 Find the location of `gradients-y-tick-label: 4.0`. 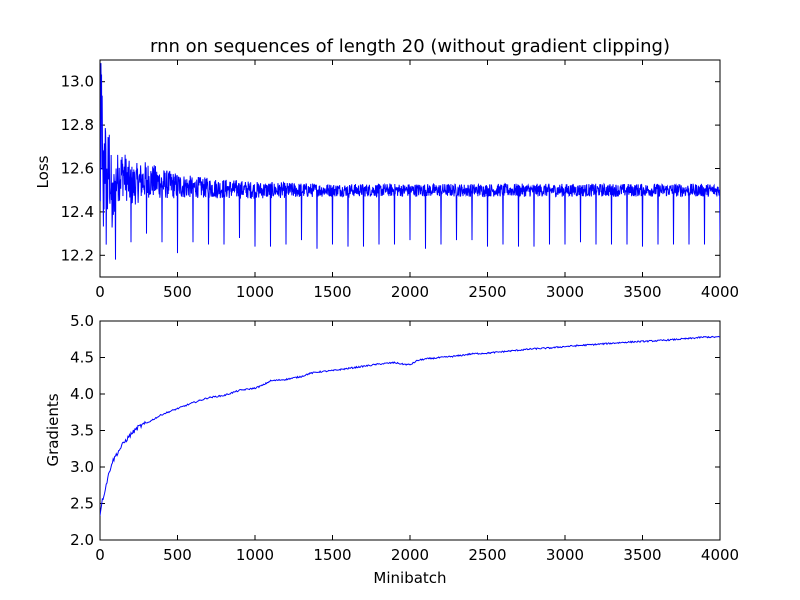

gradients-y-tick-label: 4.0 is located at coordinates (82, 394).